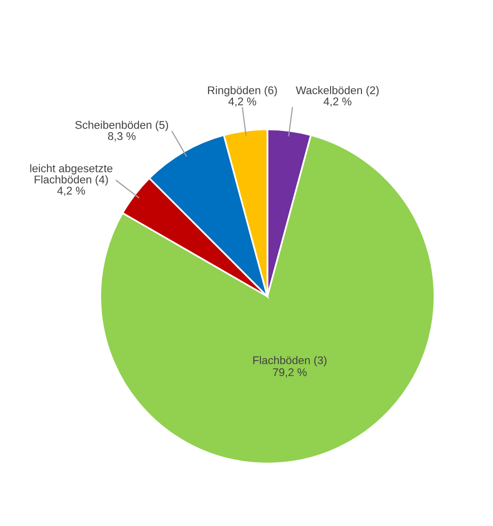 Image resolution: width=493 pixels, height=526 pixels. What do you see at coordinates (337, 91) in the screenshot?
I see `slice-label: Wackelböden (2)` at bounding box center [337, 91].